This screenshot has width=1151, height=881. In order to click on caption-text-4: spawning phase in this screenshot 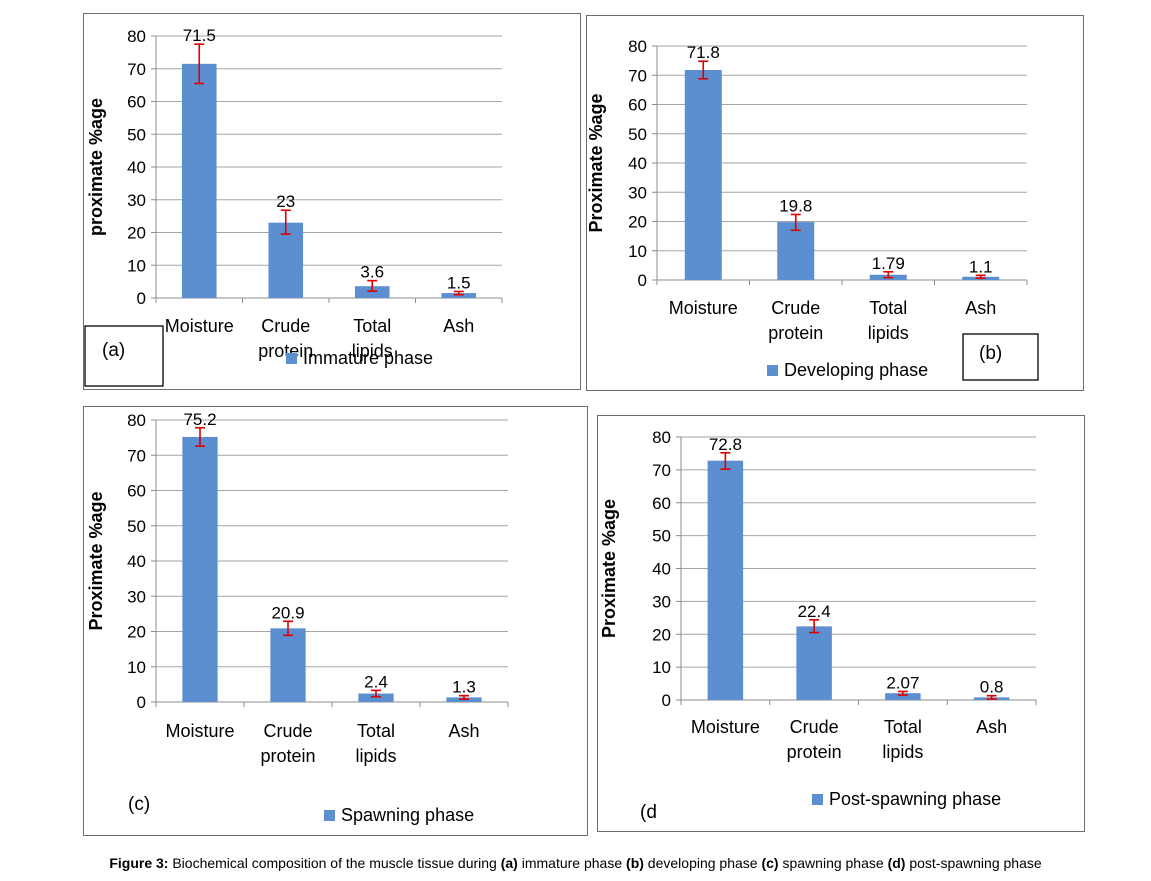, I will do `click(833, 863)`.